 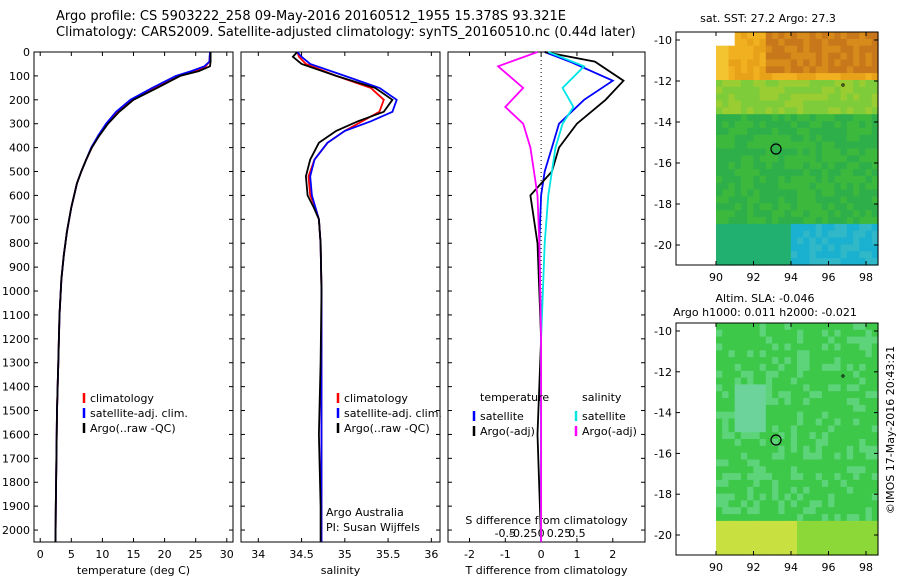 I want to click on secondary-location-marker, so click(x=843, y=376).